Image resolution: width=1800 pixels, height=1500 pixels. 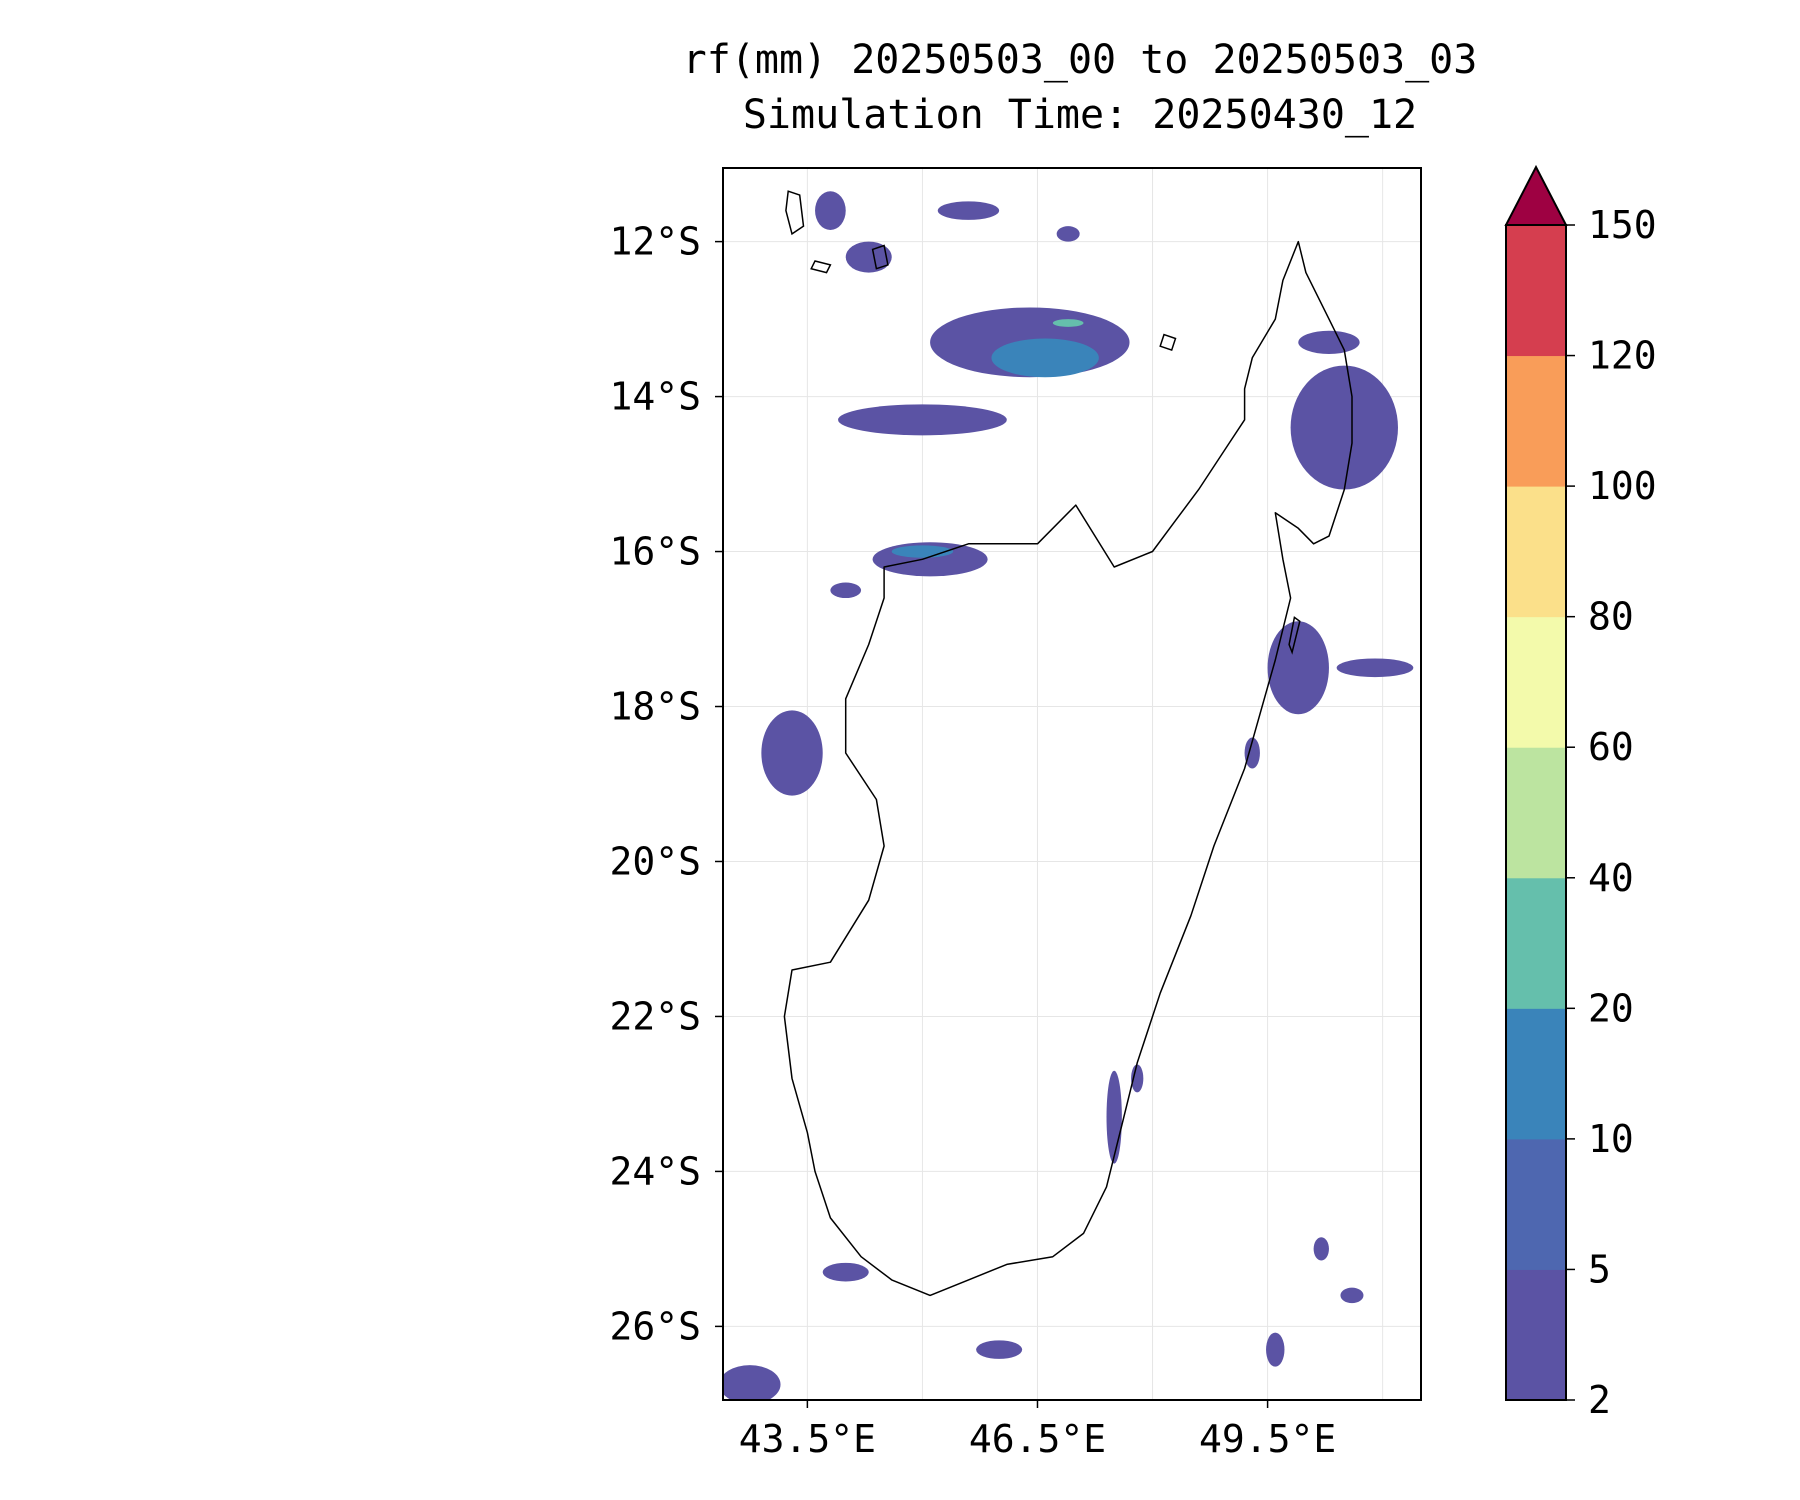 I want to click on colorbar-tick-label: 60, so click(x=1611, y=747).